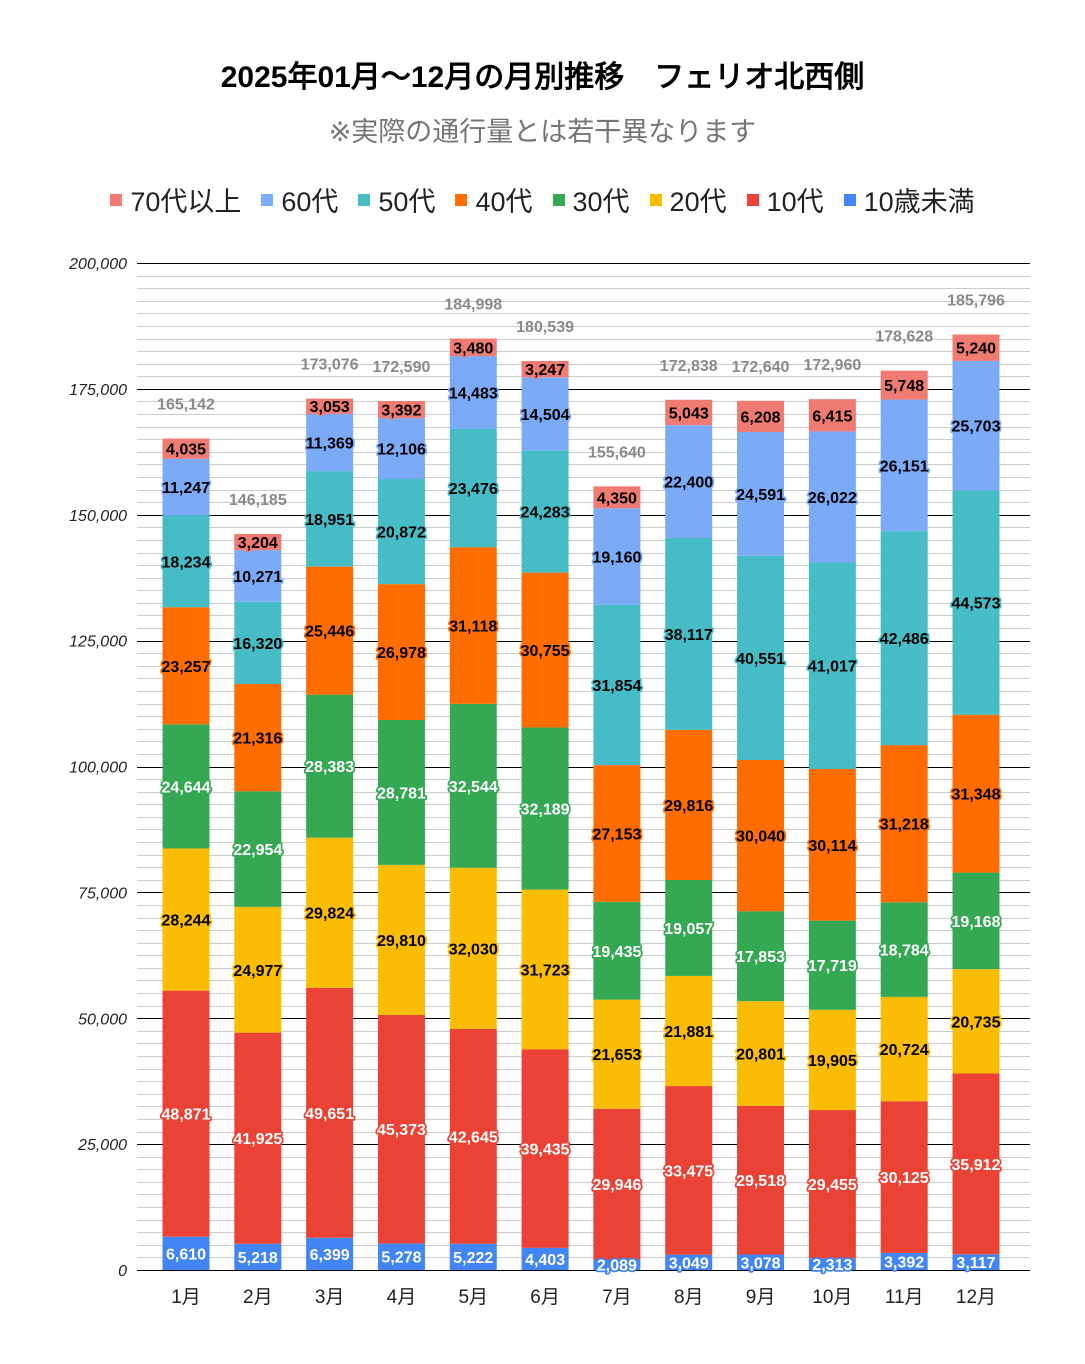 The height and width of the screenshot is (1364, 1085). Describe the element at coordinates (617, 498) in the screenshot. I see `data-label: 4,350` at that location.